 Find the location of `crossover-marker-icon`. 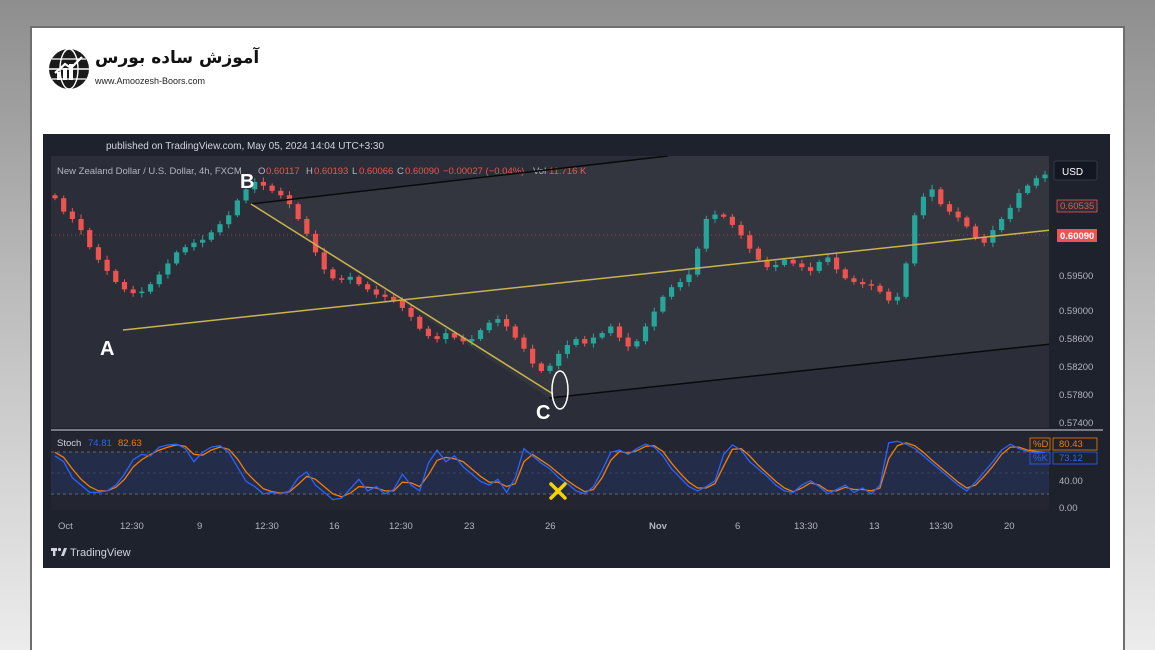

crossover-marker-icon is located at coordinates (558, 491).